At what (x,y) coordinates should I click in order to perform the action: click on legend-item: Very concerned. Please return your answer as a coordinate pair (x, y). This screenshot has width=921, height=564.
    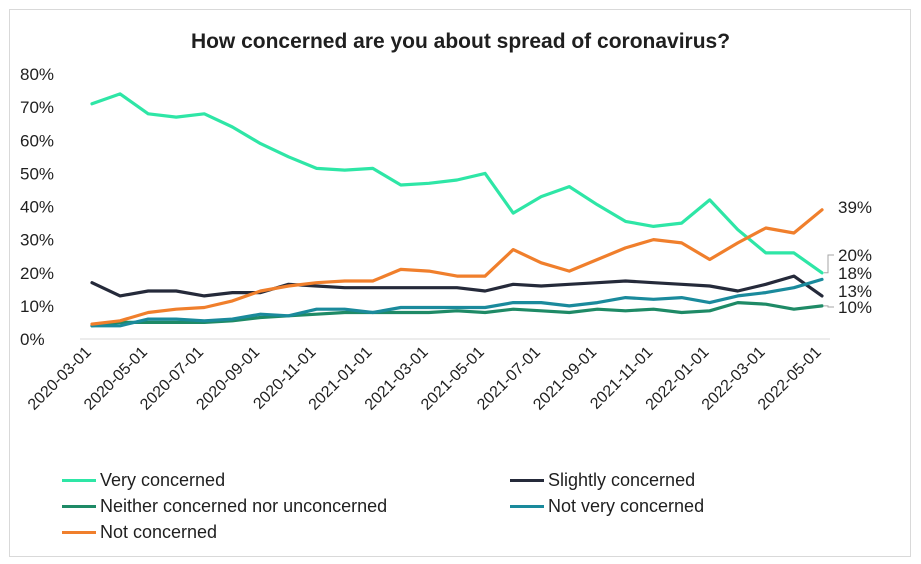
    Looking at the image, I should click on (143, 480).